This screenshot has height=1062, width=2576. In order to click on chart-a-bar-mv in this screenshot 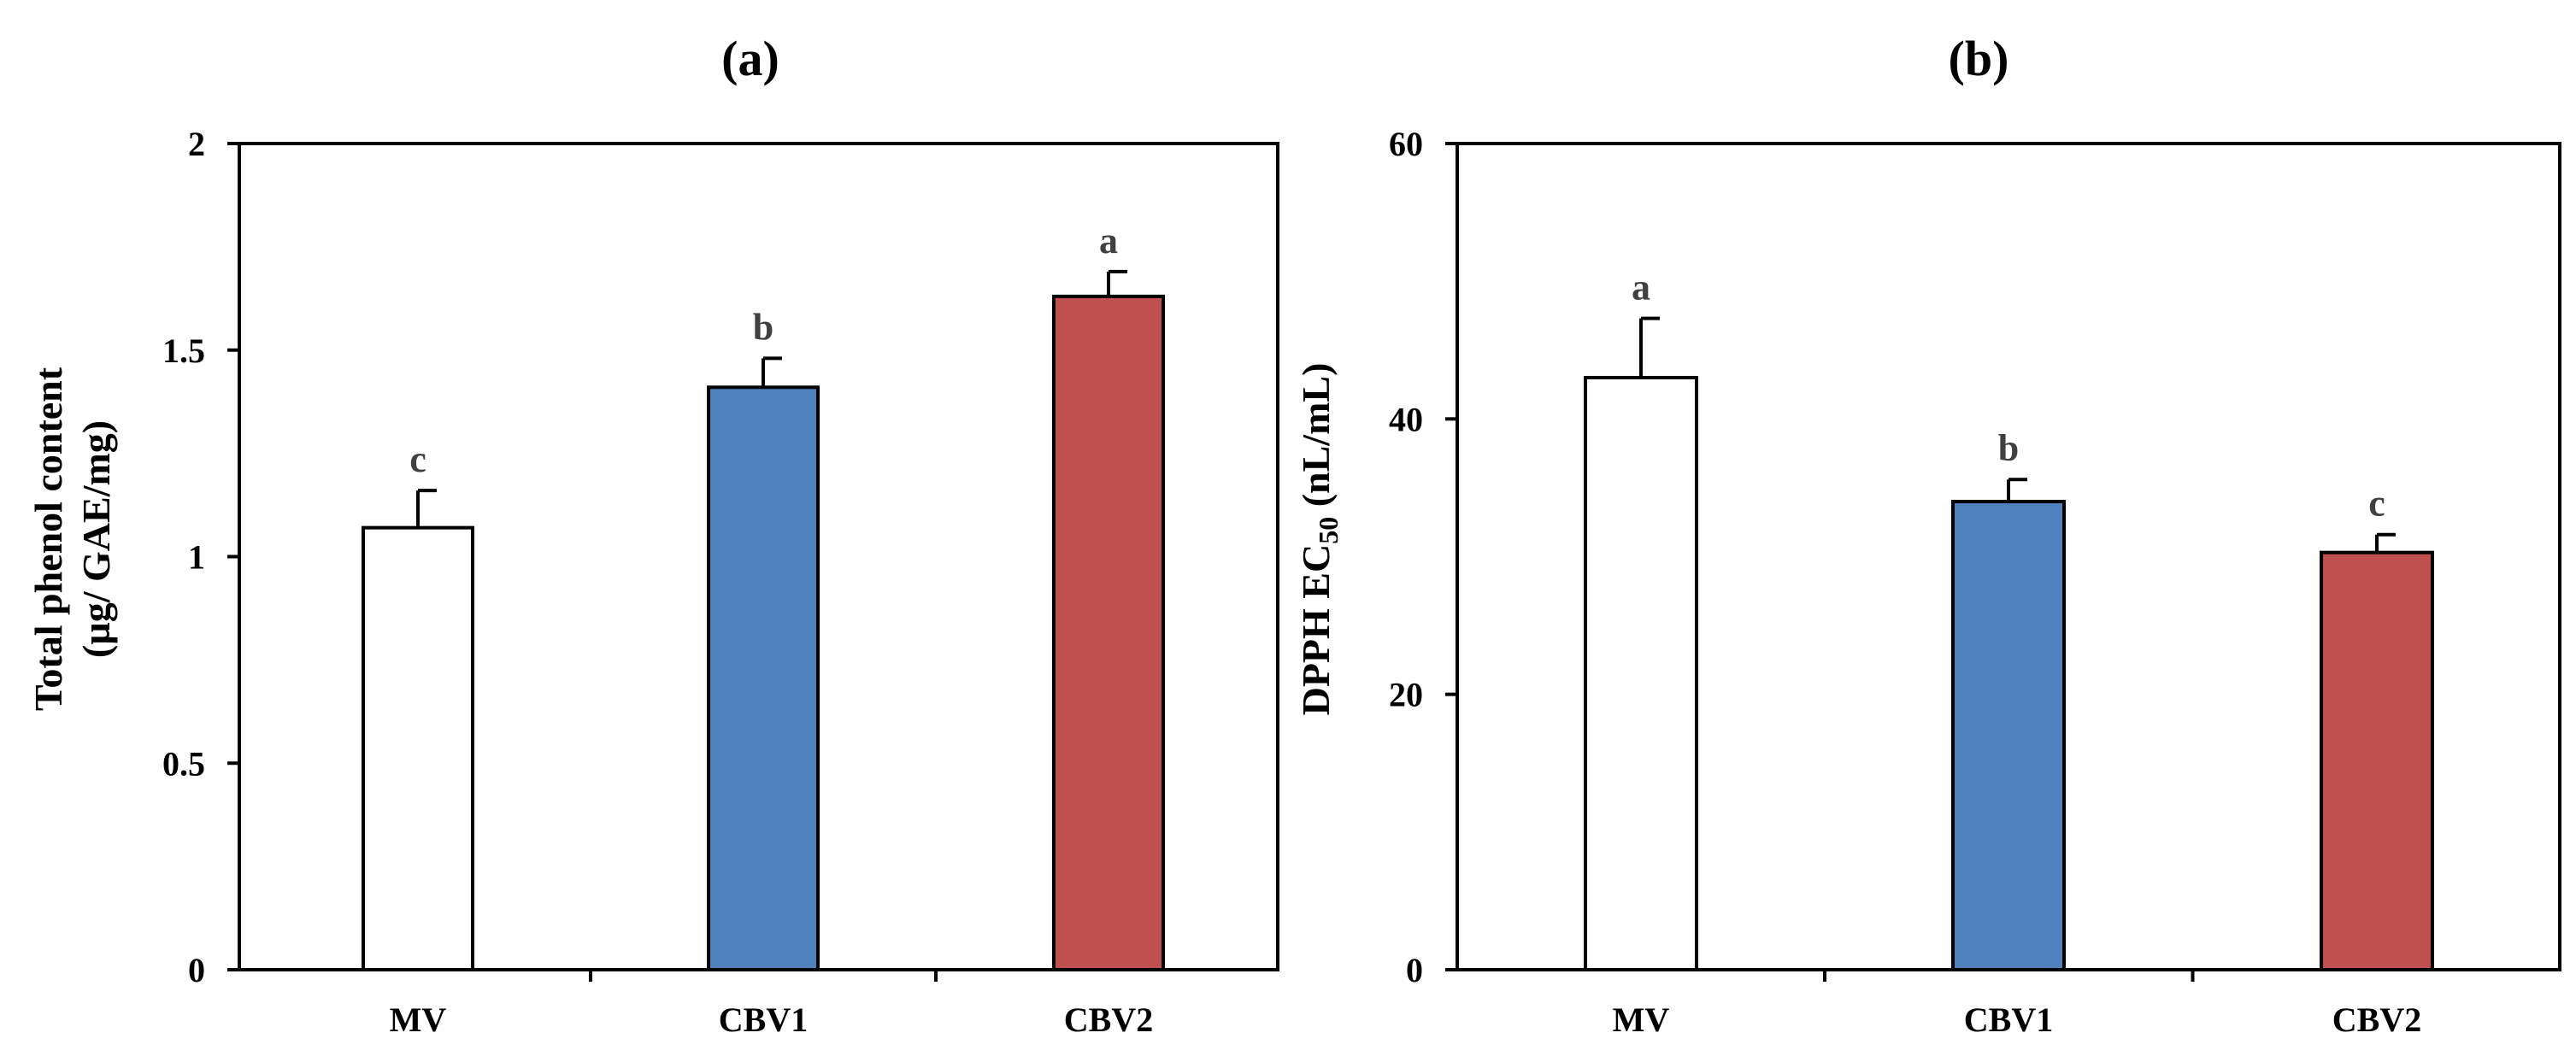, I will do `click(418, 748)`.